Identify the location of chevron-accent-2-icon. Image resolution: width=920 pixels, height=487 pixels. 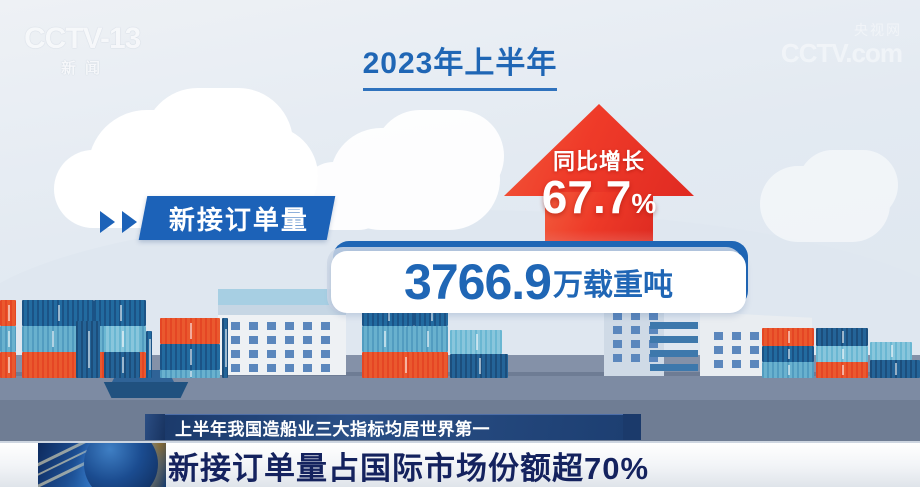
(129, 222).